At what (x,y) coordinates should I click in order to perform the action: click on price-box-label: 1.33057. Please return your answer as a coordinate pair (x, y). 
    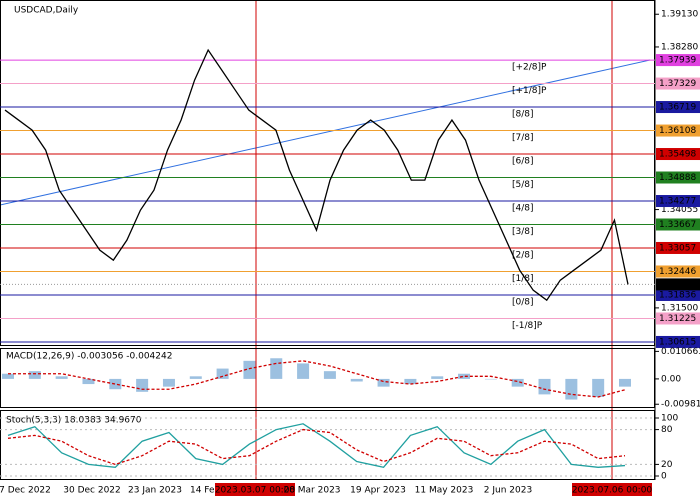
    Looking at the image, I should click on (677, 248).